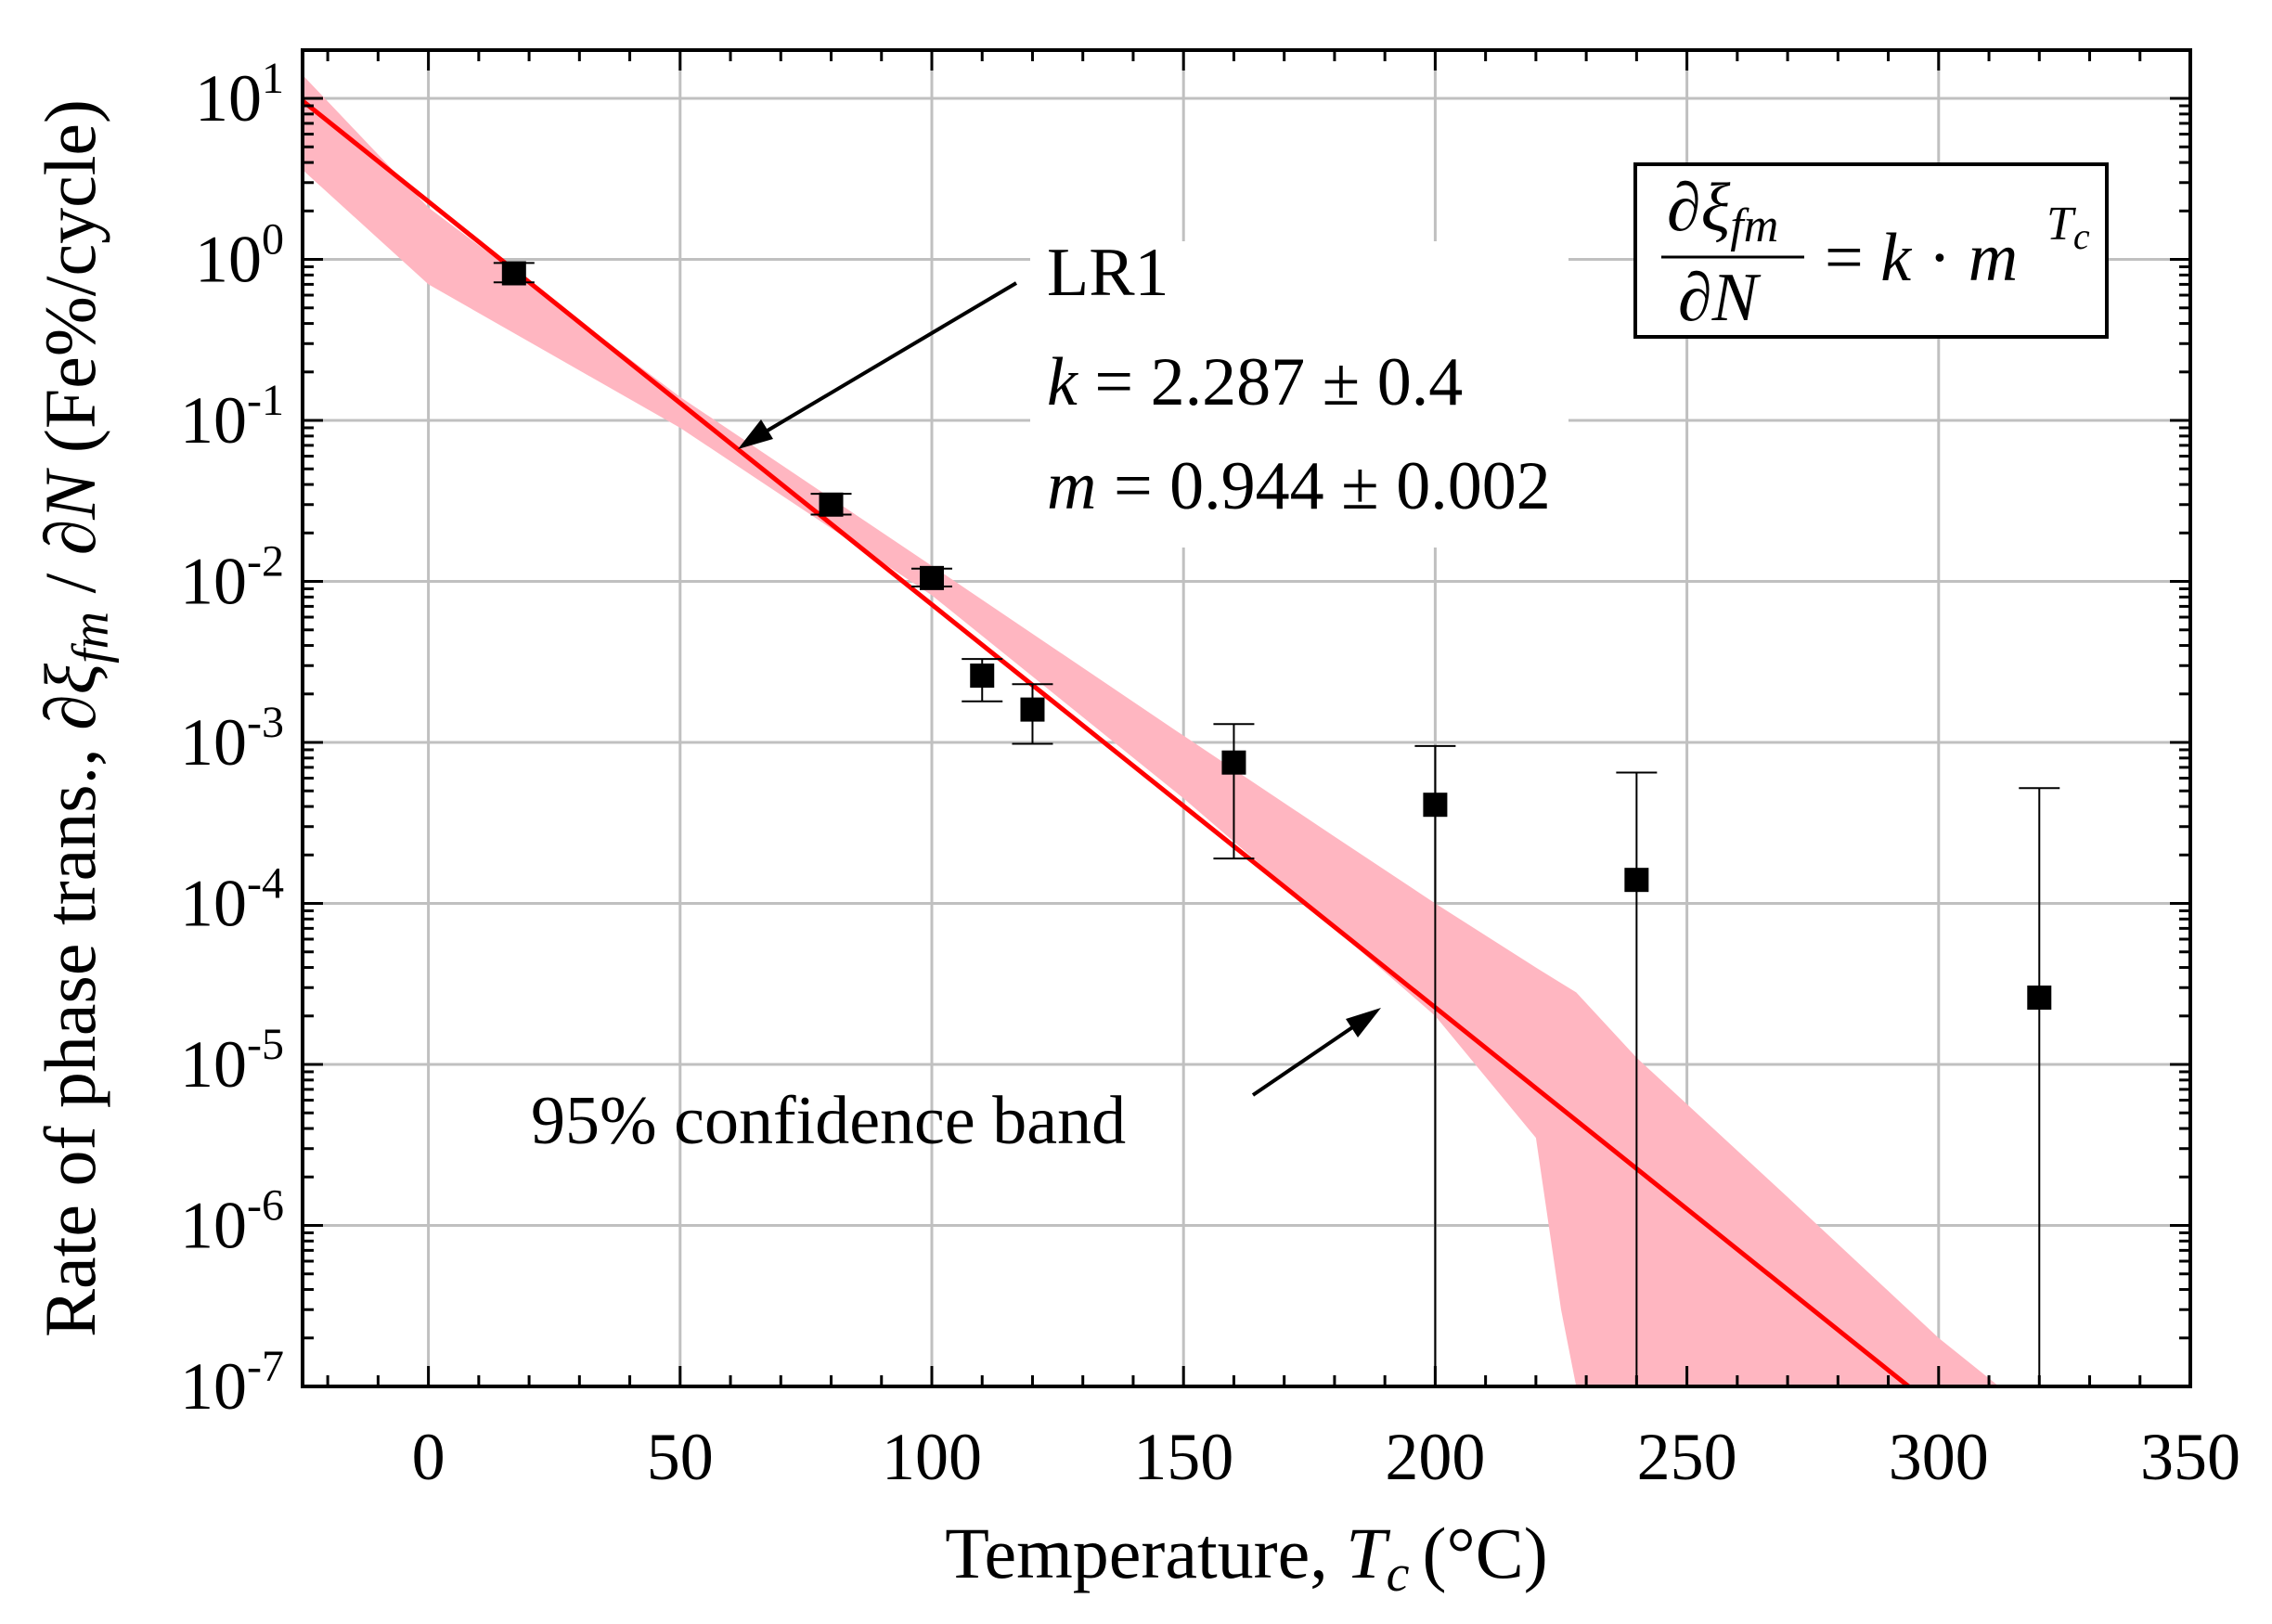 This screenshot has width=2272, height=1624. What do you see at coordinates (91, 638) in the screenshot?
I see `y-axis-subscript: fm` at bounding box center [91, 638].